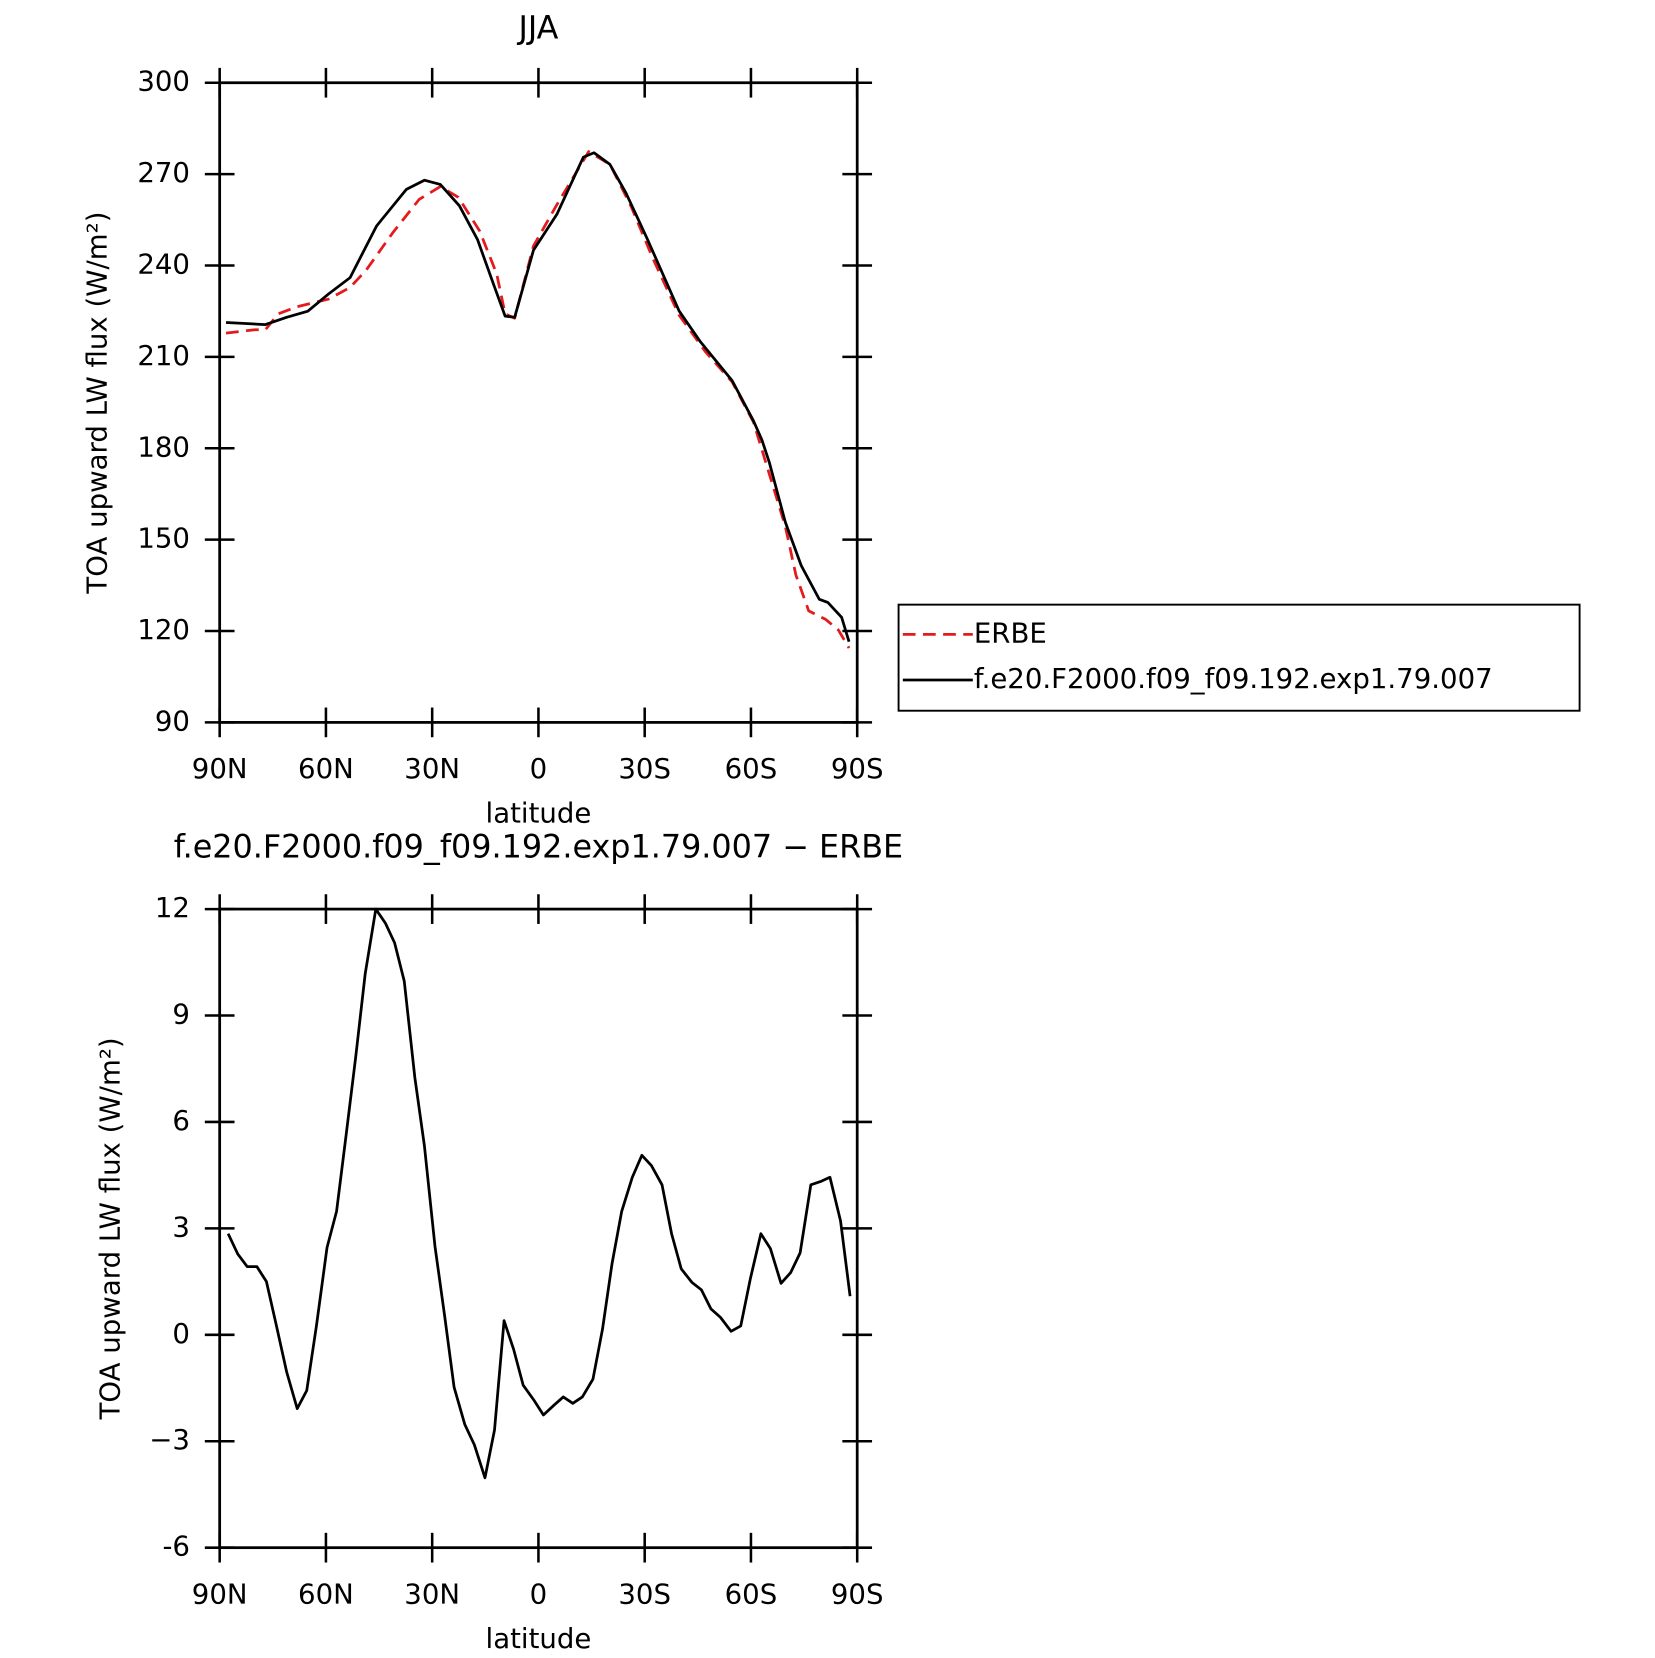 This screenshot has width=1655, height=1658. Describe the element at coordinates (181, 1120) in the screenshot. I see `y-tick-label: 6` at that location.